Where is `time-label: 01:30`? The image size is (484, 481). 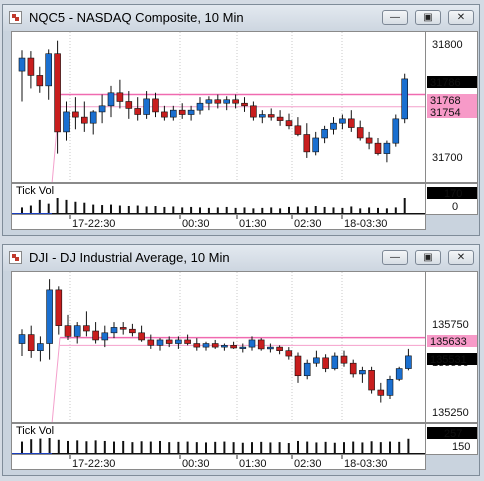
time-label: 01:30 is located at coordinates (253, 464).